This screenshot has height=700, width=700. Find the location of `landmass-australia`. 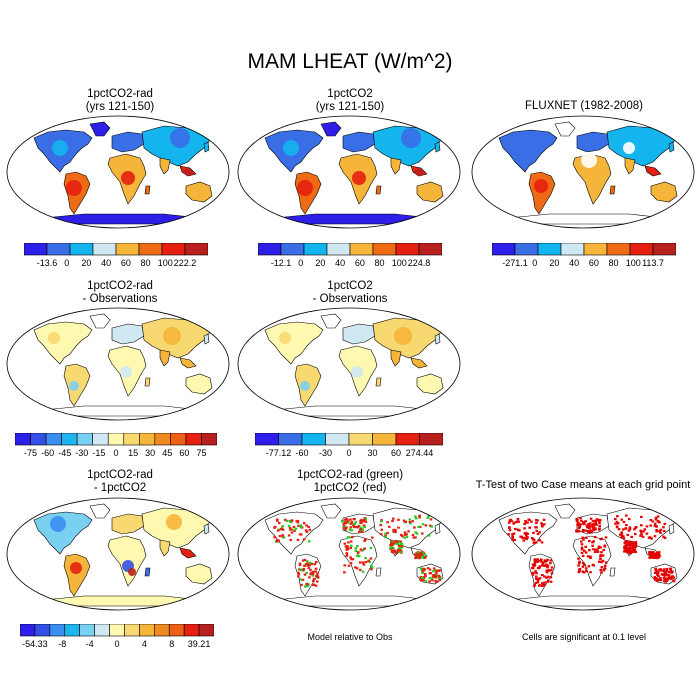

landmass-australia is located at coordinates (664, 192).